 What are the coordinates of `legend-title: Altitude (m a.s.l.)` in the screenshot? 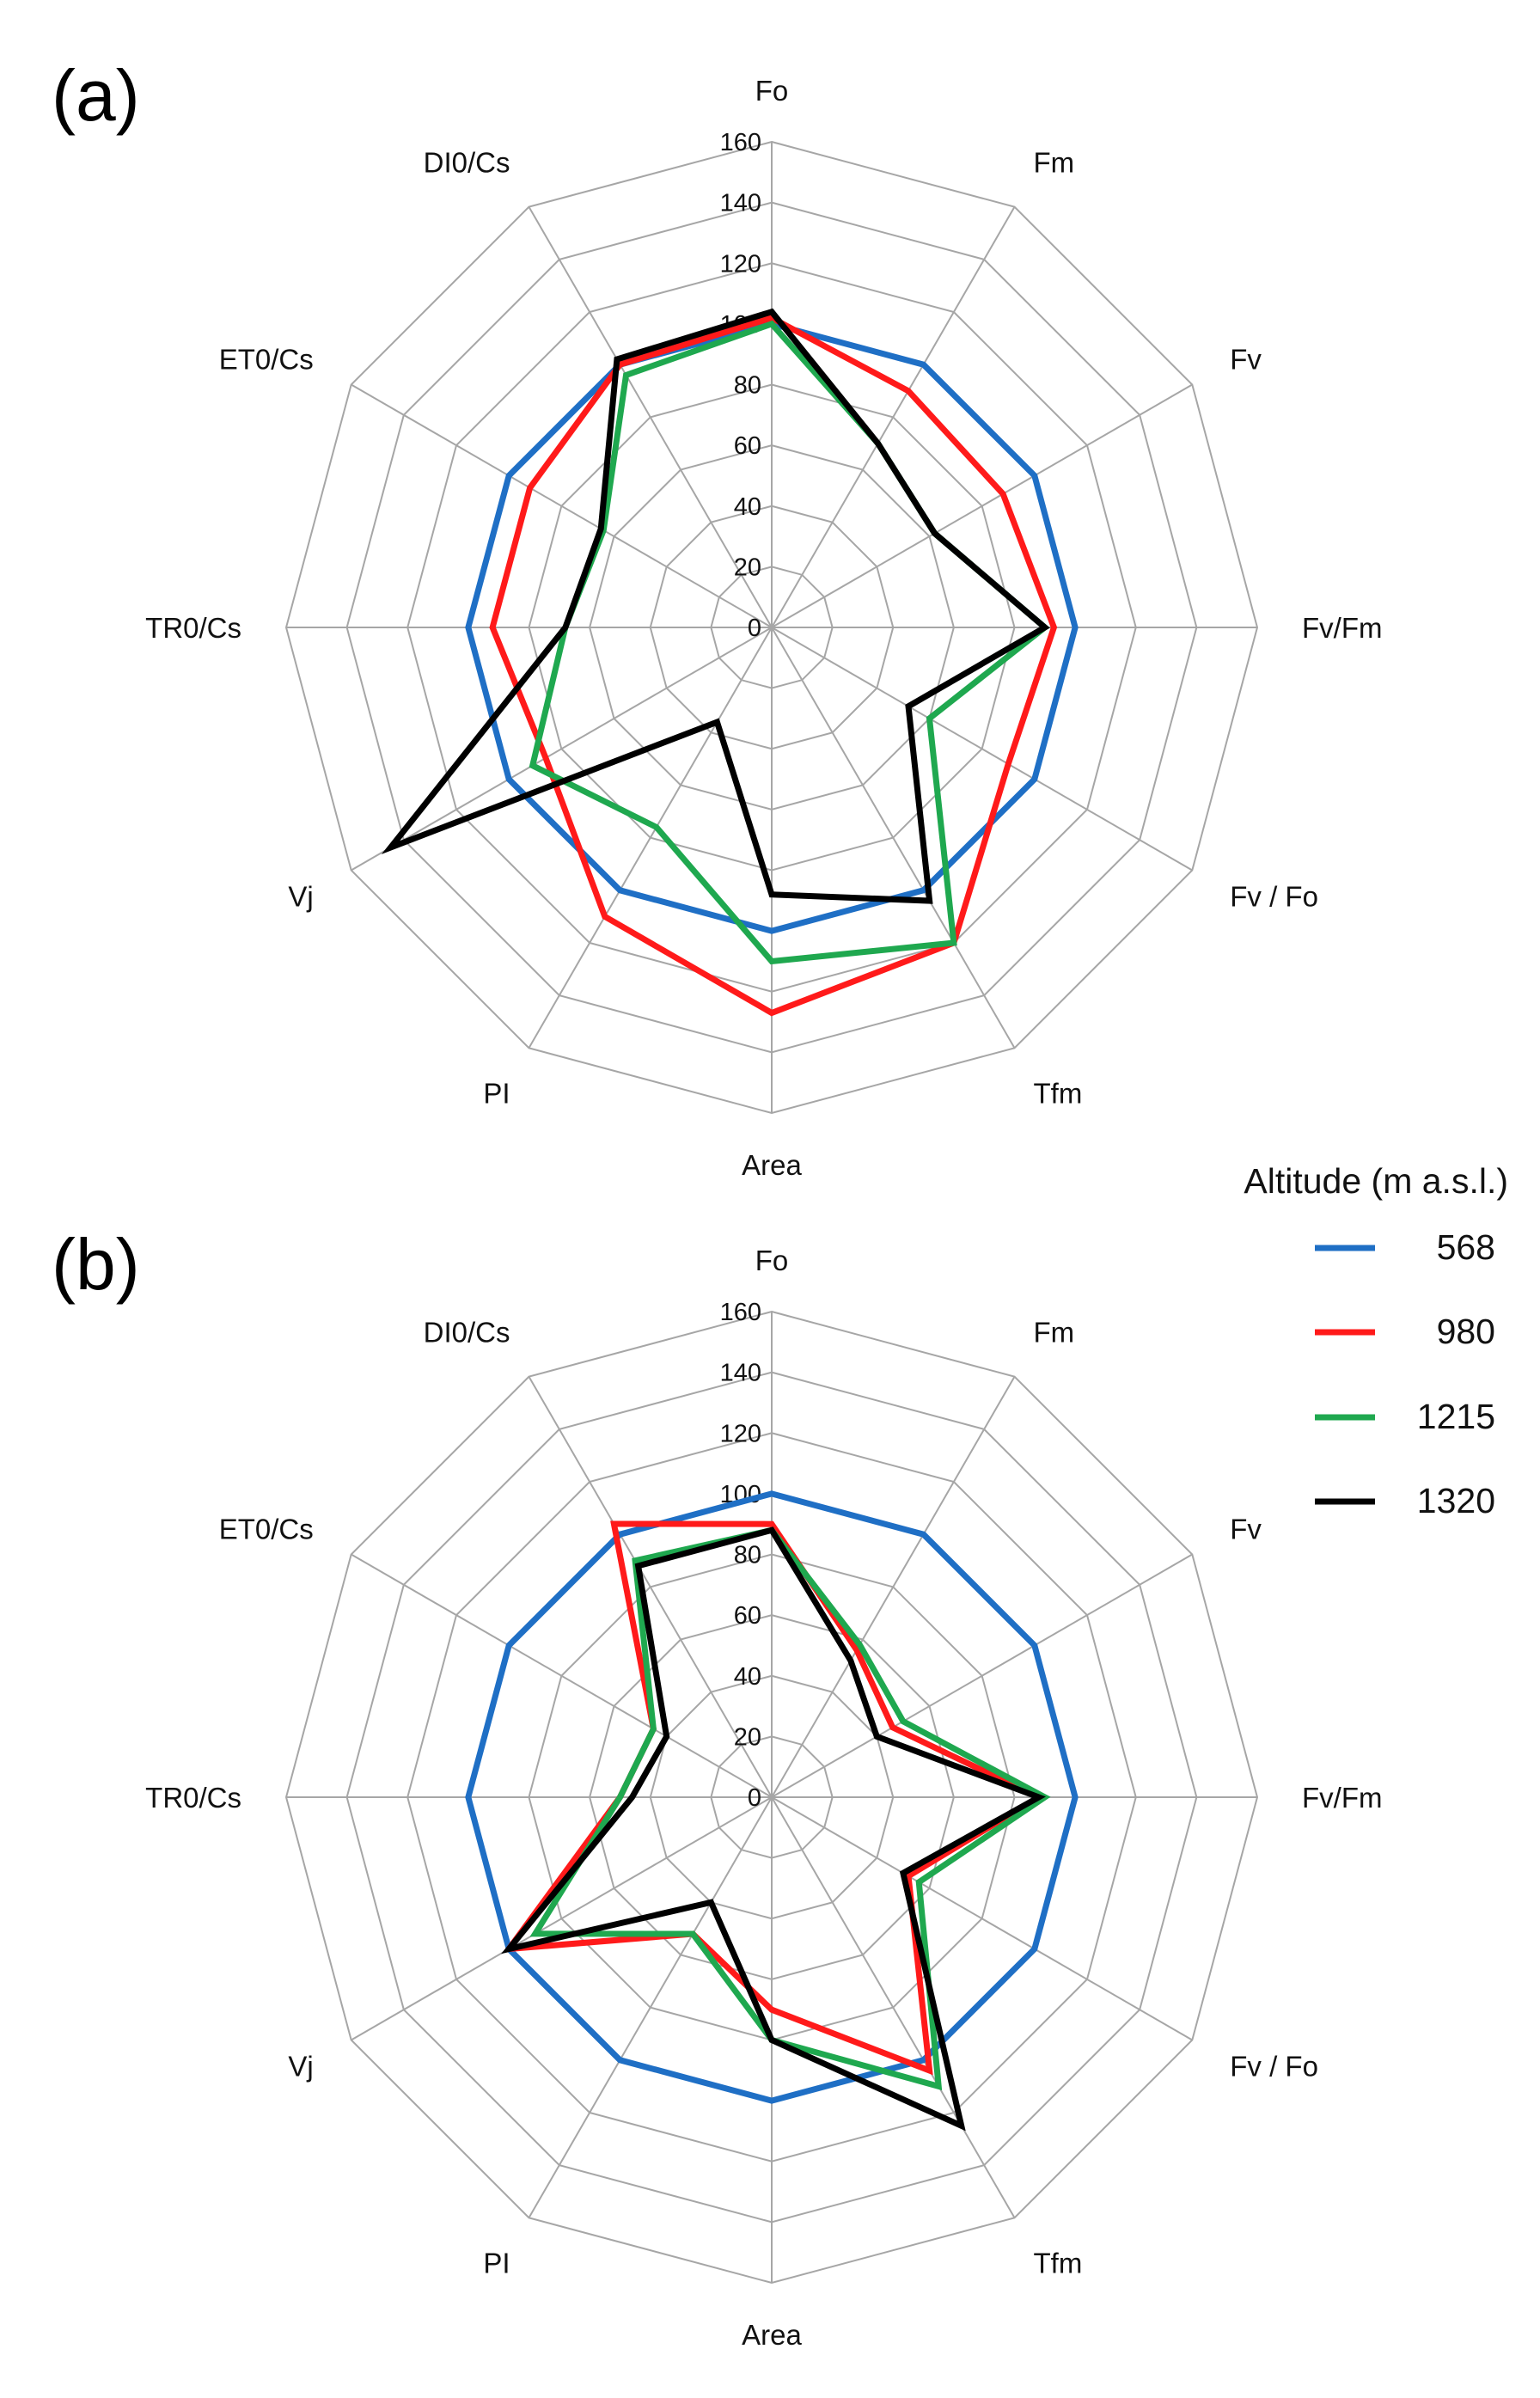 It's located at (1376, 1181).